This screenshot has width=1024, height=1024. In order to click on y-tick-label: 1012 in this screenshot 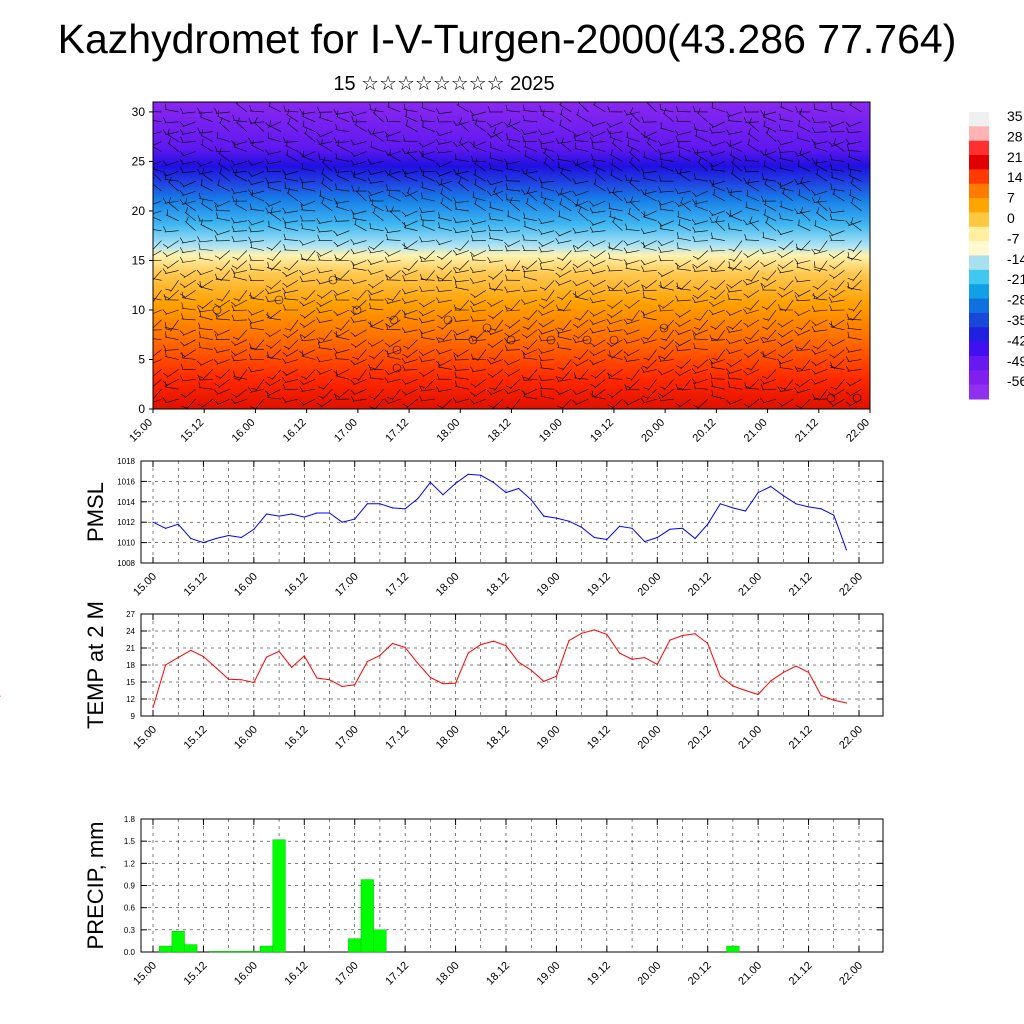, I will do `click(126, 522)`.